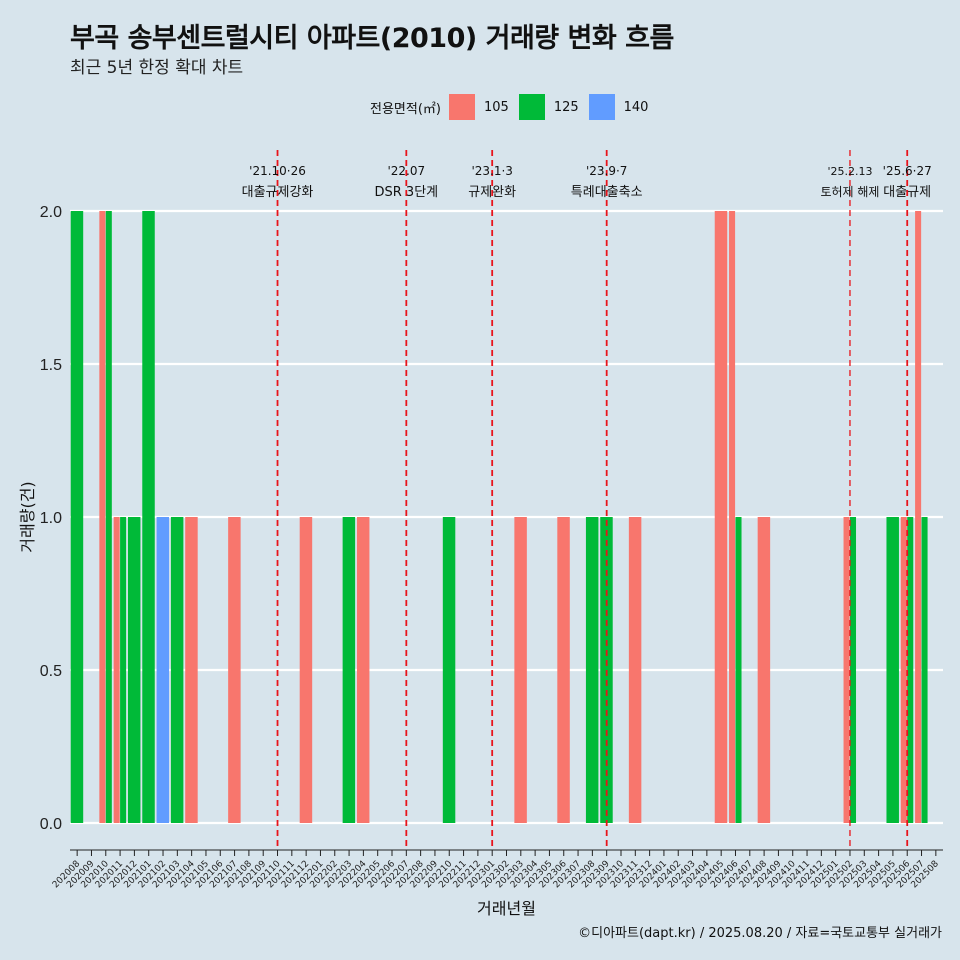 This screenshot has width=960, height=960. I want to click on event-label-3: 특례대출축소, so click(607, 192).